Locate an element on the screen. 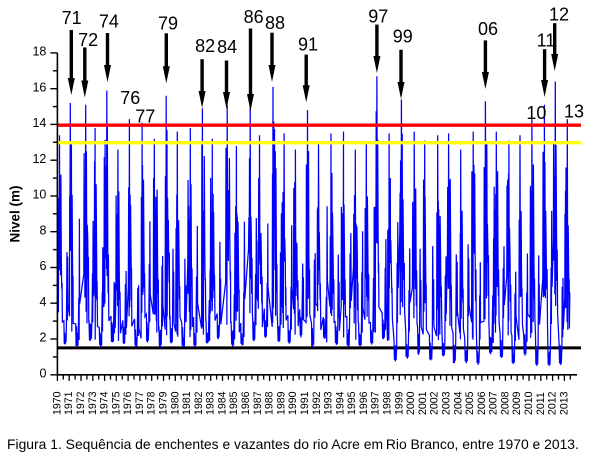 This screenshot has height=457, width=600. svg-text: 2000 is located at coordinates (411, 403).